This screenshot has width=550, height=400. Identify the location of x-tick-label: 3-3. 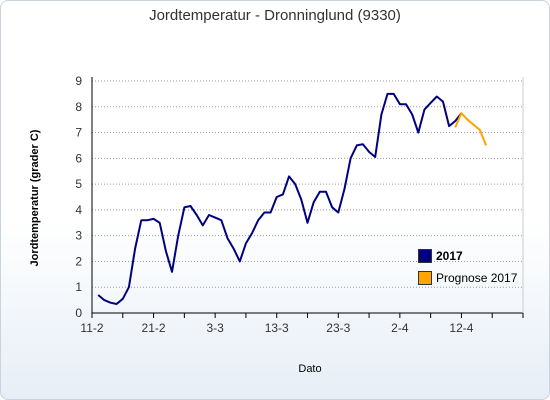
(215, 328).